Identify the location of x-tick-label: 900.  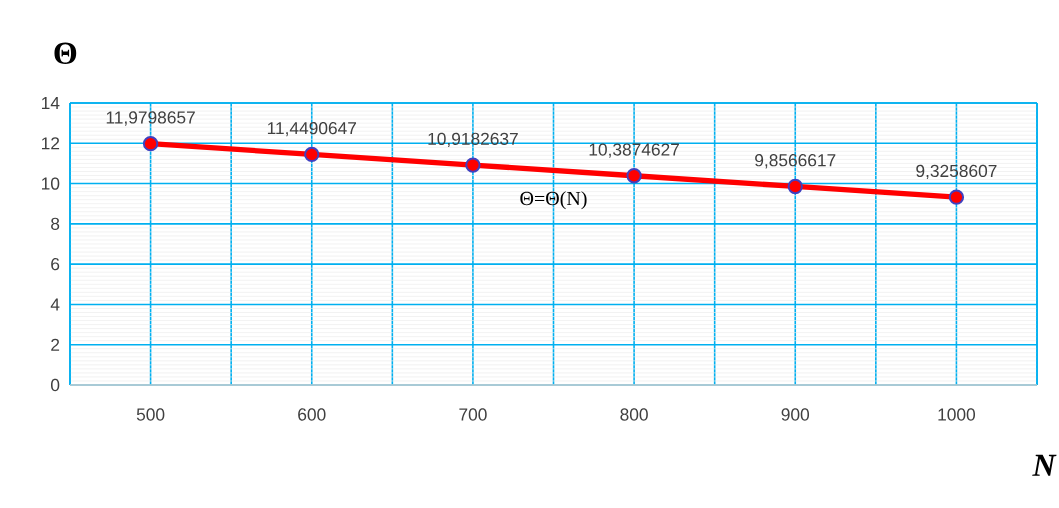
(795, 414).